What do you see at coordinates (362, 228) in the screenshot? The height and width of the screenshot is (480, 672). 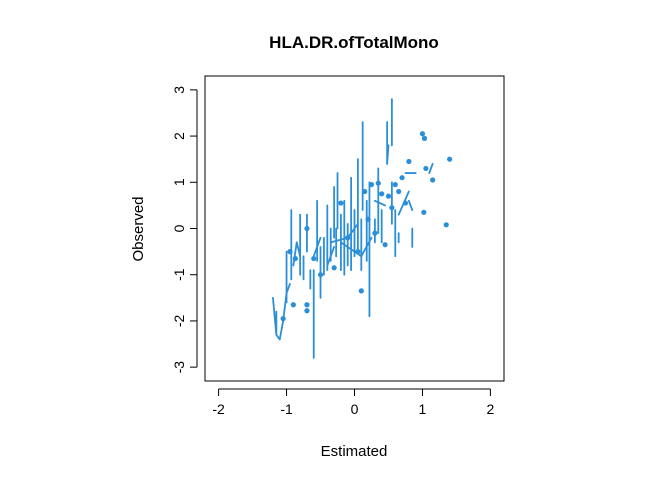 I see `series-layer` at bounding box center [362, 228].